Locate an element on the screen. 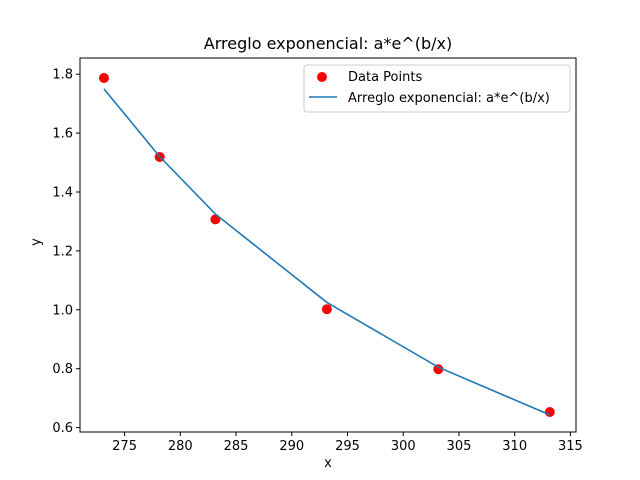 The width and height of the screenshot is (640, 480). y-tick-label: 0.6 is located at coordinates (62, 428).